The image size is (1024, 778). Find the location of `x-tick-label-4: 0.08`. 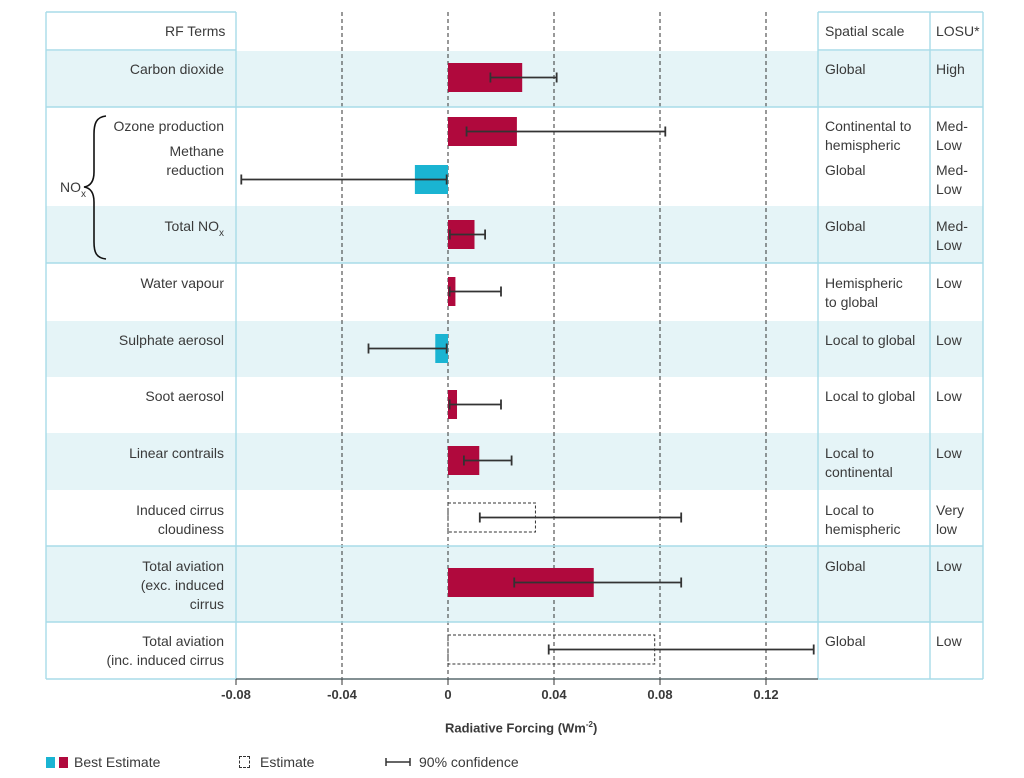

x-tick-label-4: 0.08 is located at coordinates (659, 694).